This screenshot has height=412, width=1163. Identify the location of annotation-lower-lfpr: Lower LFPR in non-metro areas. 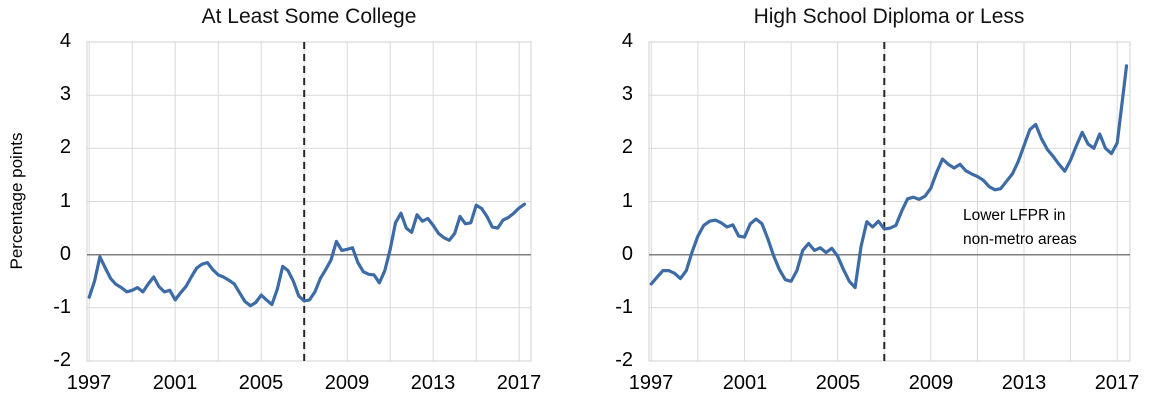
(1020, 228).